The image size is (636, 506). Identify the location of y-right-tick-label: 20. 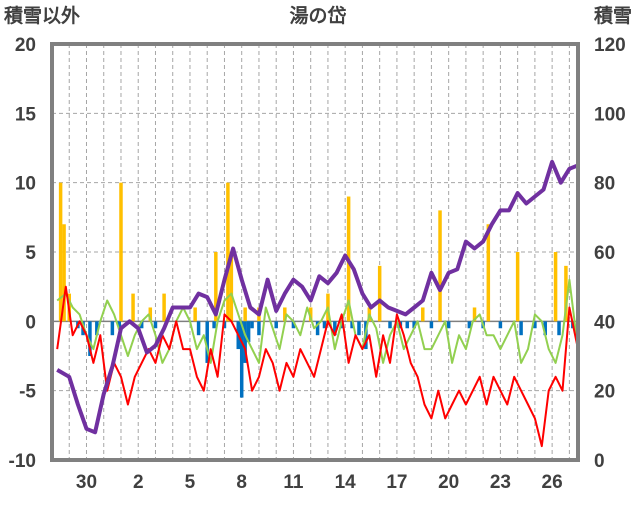
(604, 392).